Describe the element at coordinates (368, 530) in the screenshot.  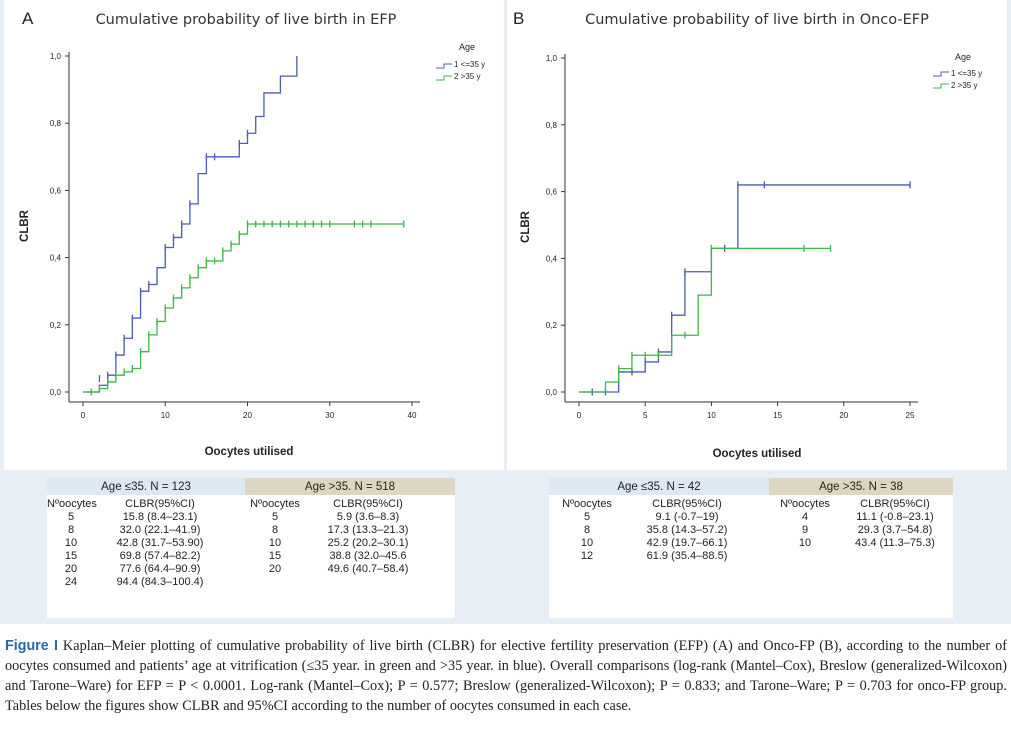
I see `cell-clbr: 17.3 (13.3–21.3)` at that location.